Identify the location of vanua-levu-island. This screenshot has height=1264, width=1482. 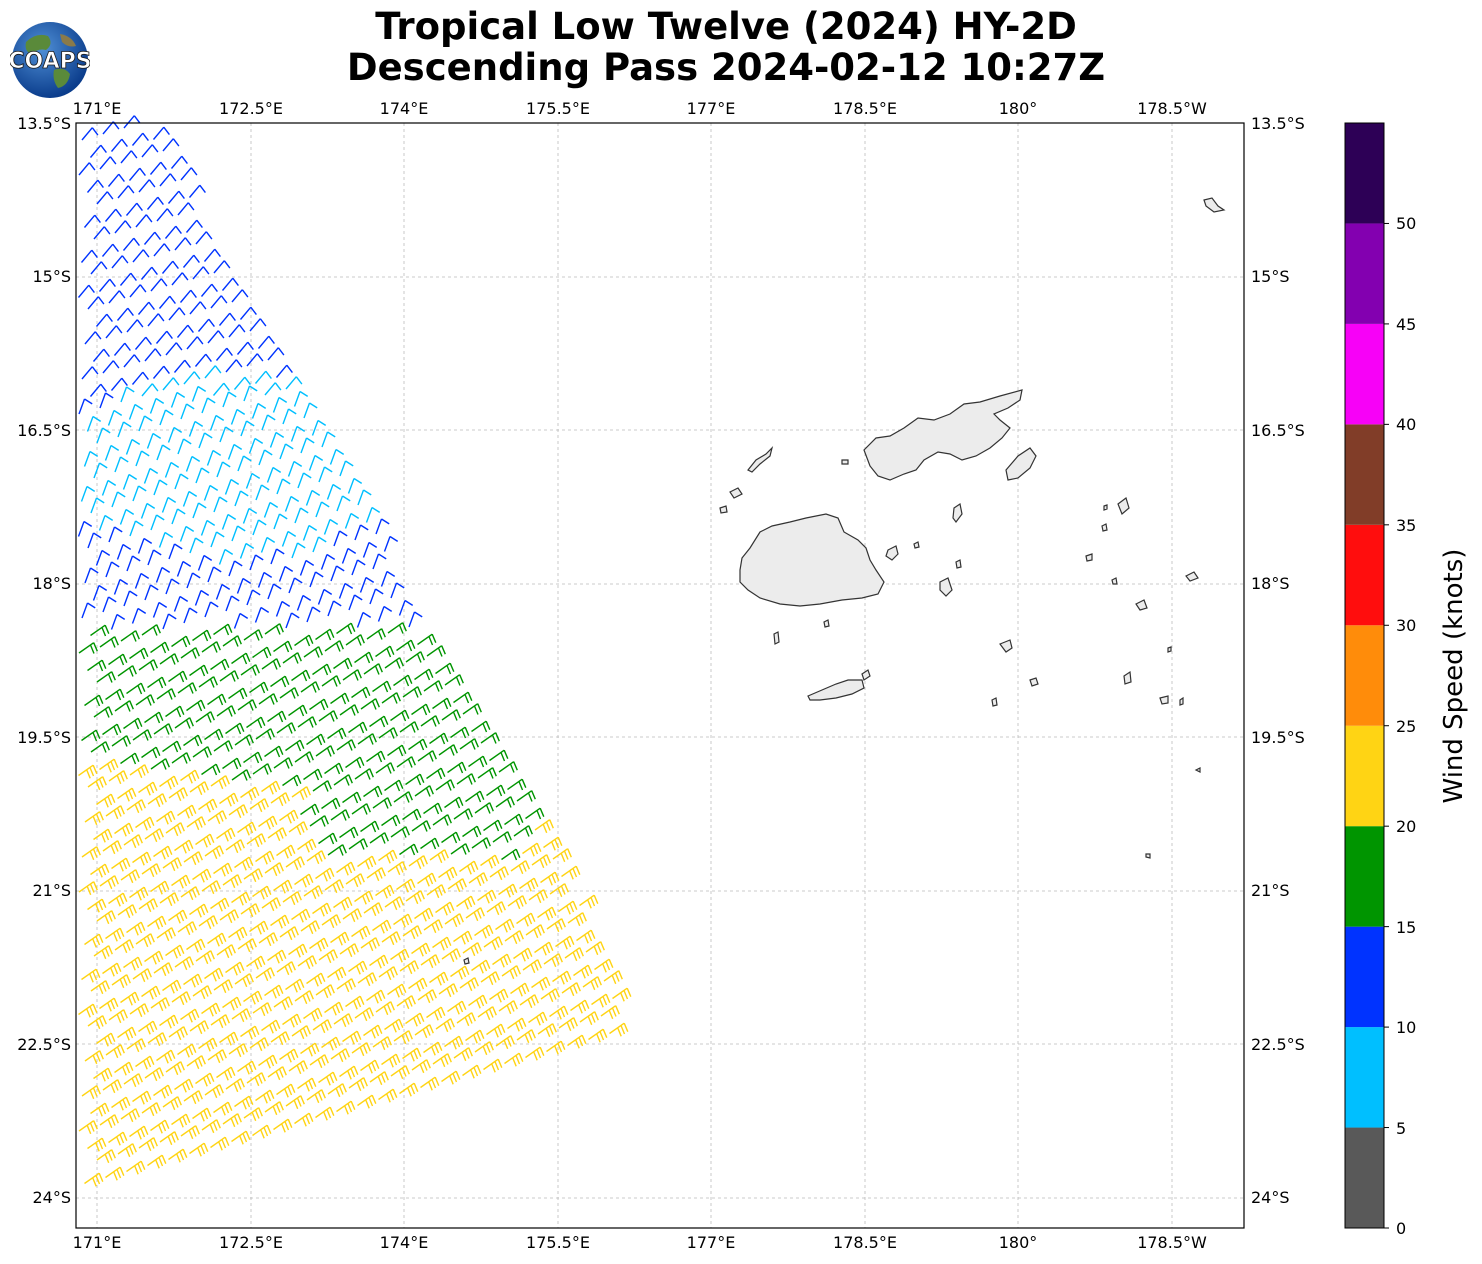
(943, 435).